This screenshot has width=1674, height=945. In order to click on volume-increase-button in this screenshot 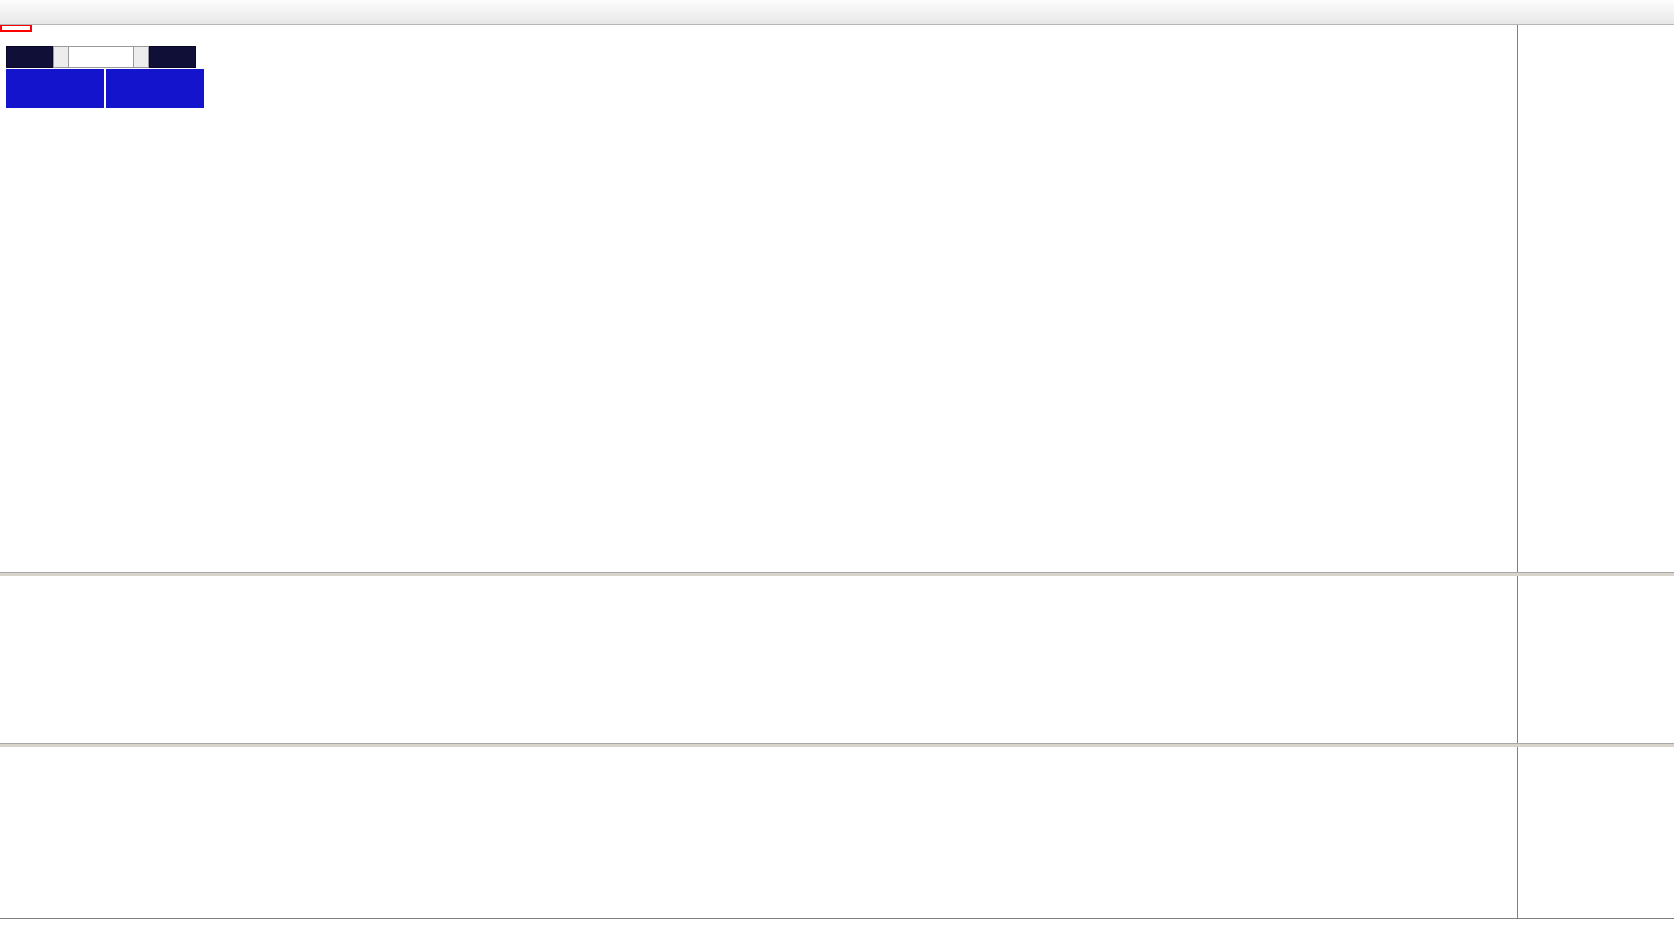, I will do `click(141, 57)`.